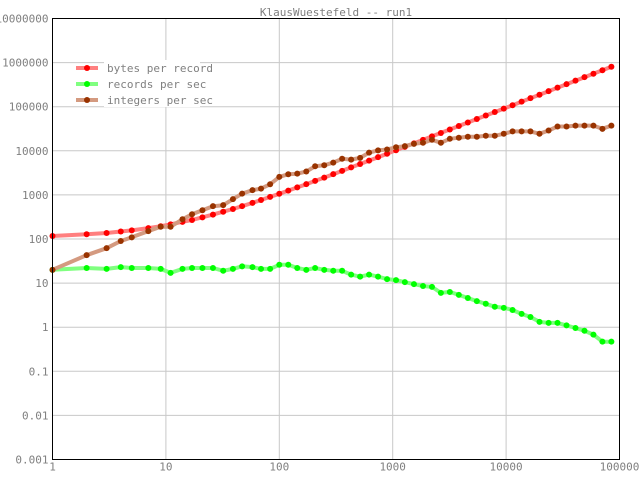 This screenshot has height=484, width=640. What do you see at coordinates (52, 467) in the screenshot?
I see `x-tick-label: 1` at bounding box center [52, 467].